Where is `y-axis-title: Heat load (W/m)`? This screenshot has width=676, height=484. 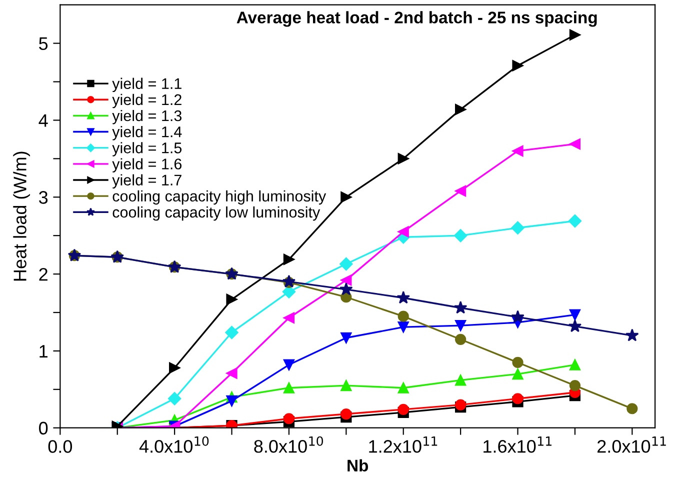 y-axis-title: Heat load (W/m) is located at coordinates (21, 216).